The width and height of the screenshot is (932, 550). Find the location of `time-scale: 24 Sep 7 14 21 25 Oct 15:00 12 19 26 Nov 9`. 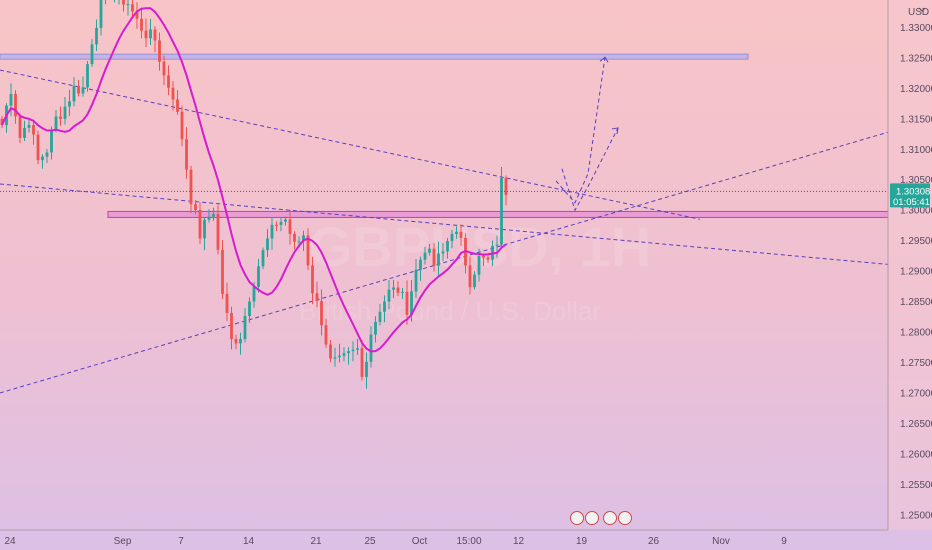

time-scale: 24 Sep 7 14 21 25 Oct 15:00 12 19 26 Nov 9 is located at coordinates (466, 539).